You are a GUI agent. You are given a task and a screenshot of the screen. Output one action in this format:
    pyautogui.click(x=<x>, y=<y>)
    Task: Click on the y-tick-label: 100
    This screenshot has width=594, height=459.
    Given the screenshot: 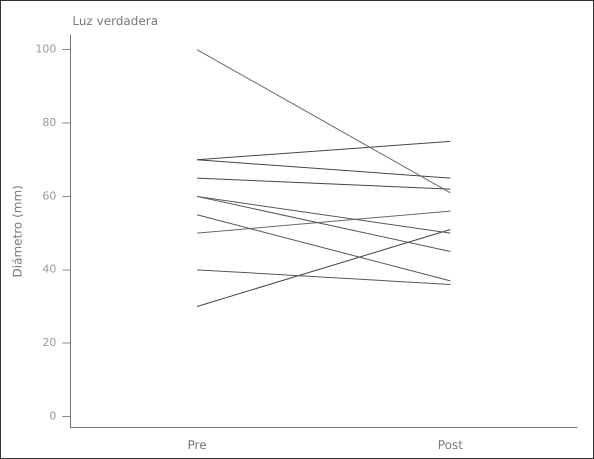 What is the action you would take?
    pyautogui.click(x=45, y=49)
    